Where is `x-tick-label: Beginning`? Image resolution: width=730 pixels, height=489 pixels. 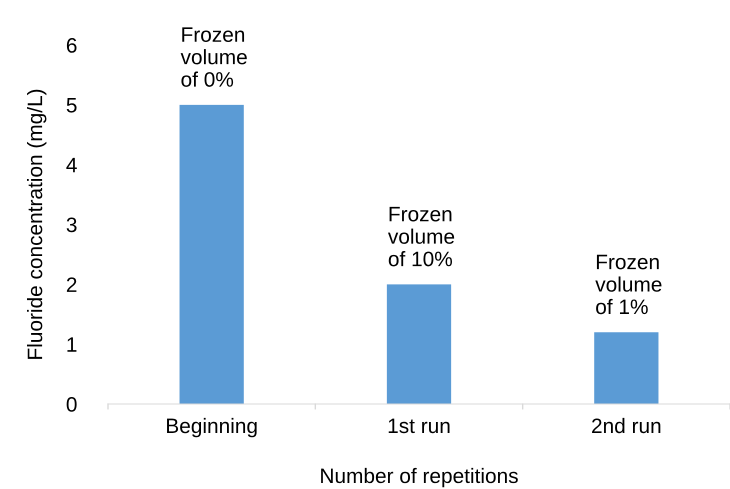
x-tick-label: Beginning is located at coordinates (212, 428).